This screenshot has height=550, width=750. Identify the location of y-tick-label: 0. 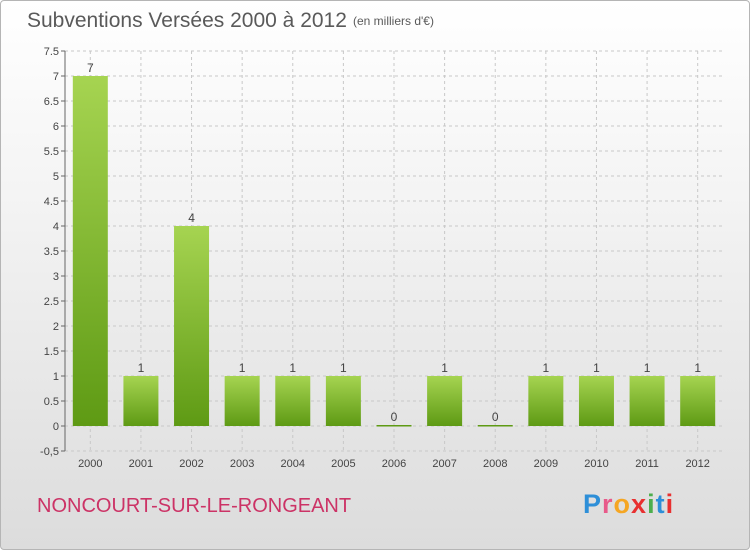
(56, 427).